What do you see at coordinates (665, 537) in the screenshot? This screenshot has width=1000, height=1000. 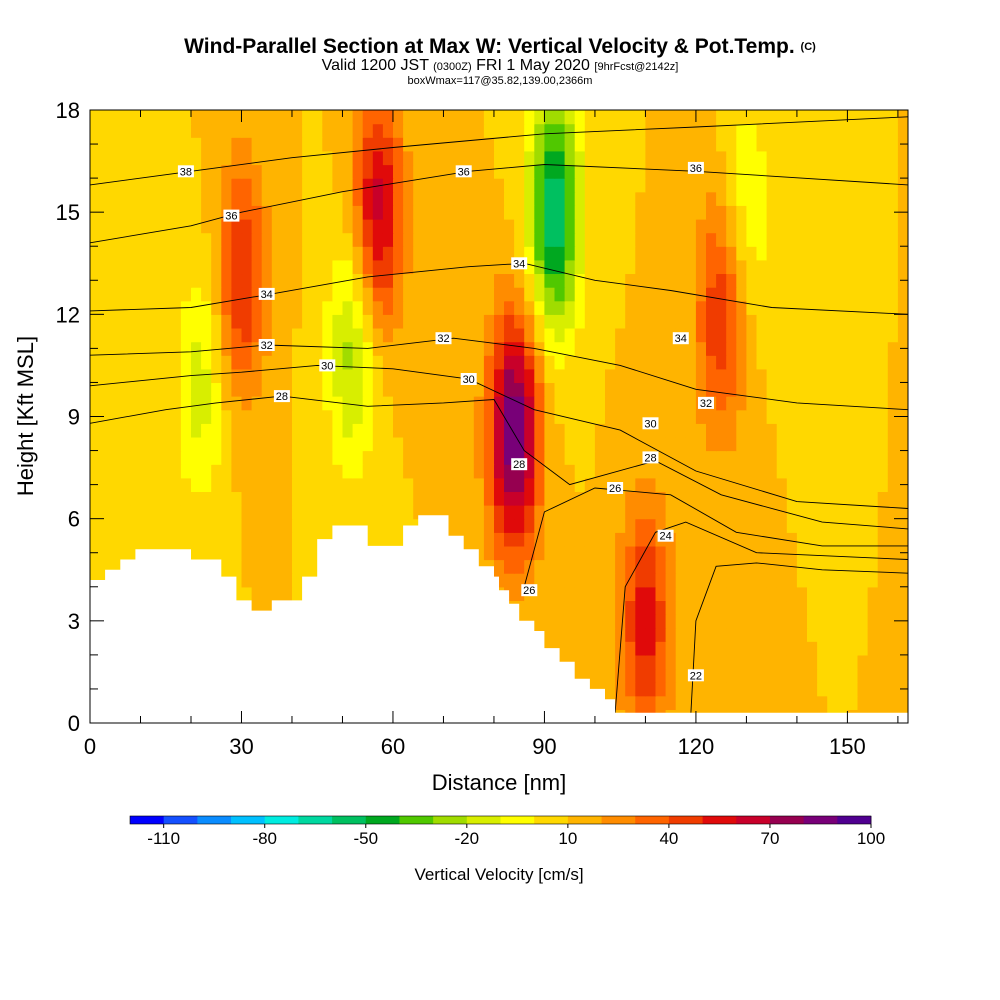 I see `svg-text: 24` at bounding box center [665, 537].